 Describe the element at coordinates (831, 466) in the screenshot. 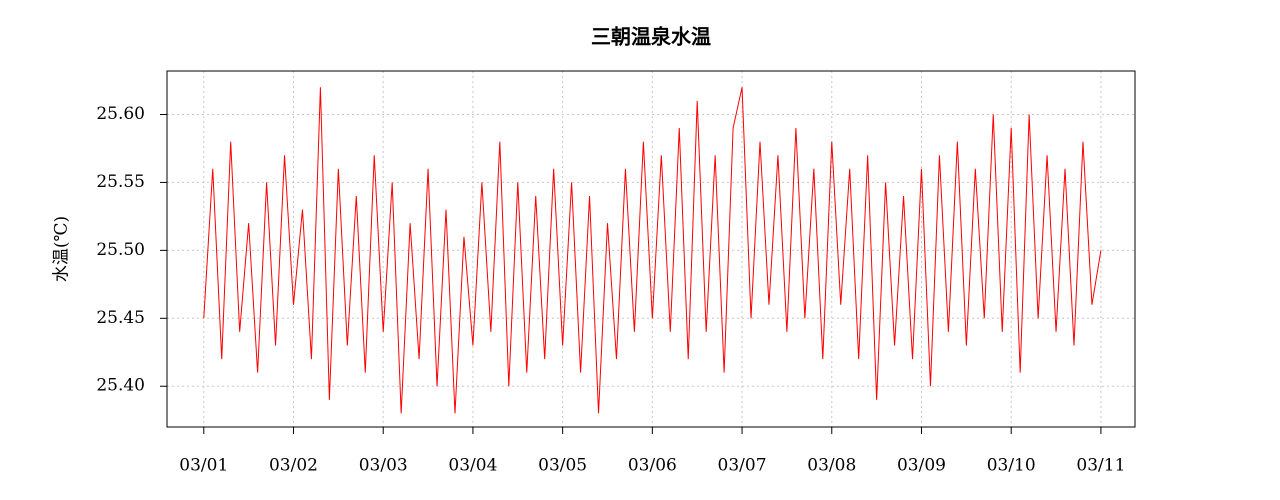

I see `x-tick-label: 03/08` at that location.